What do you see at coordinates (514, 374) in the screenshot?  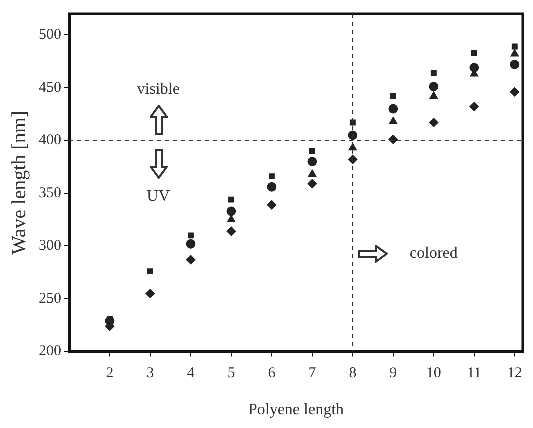 I see `x-tick-label: 12` at bounding box center [514, 374].